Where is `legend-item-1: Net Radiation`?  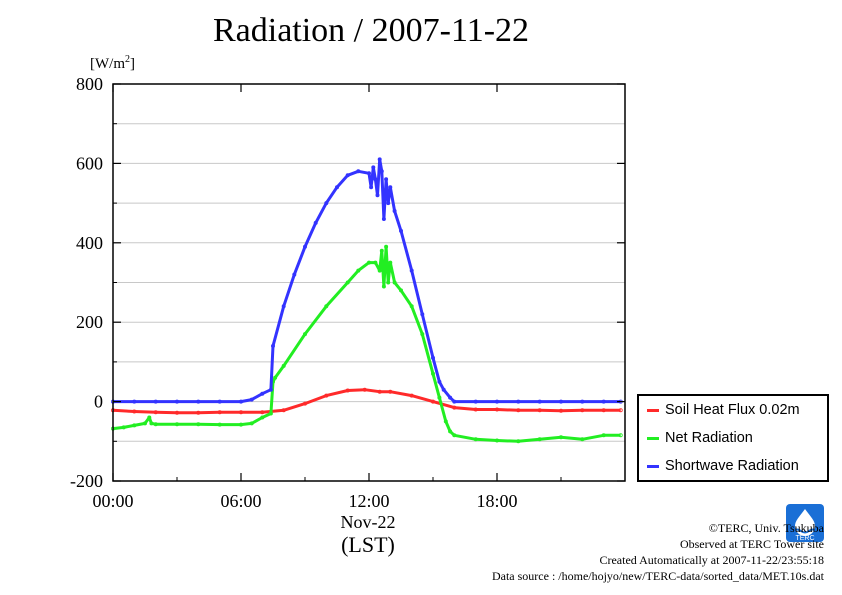 legend-item-1: Net Radiation is located at coordinates (733, 438).